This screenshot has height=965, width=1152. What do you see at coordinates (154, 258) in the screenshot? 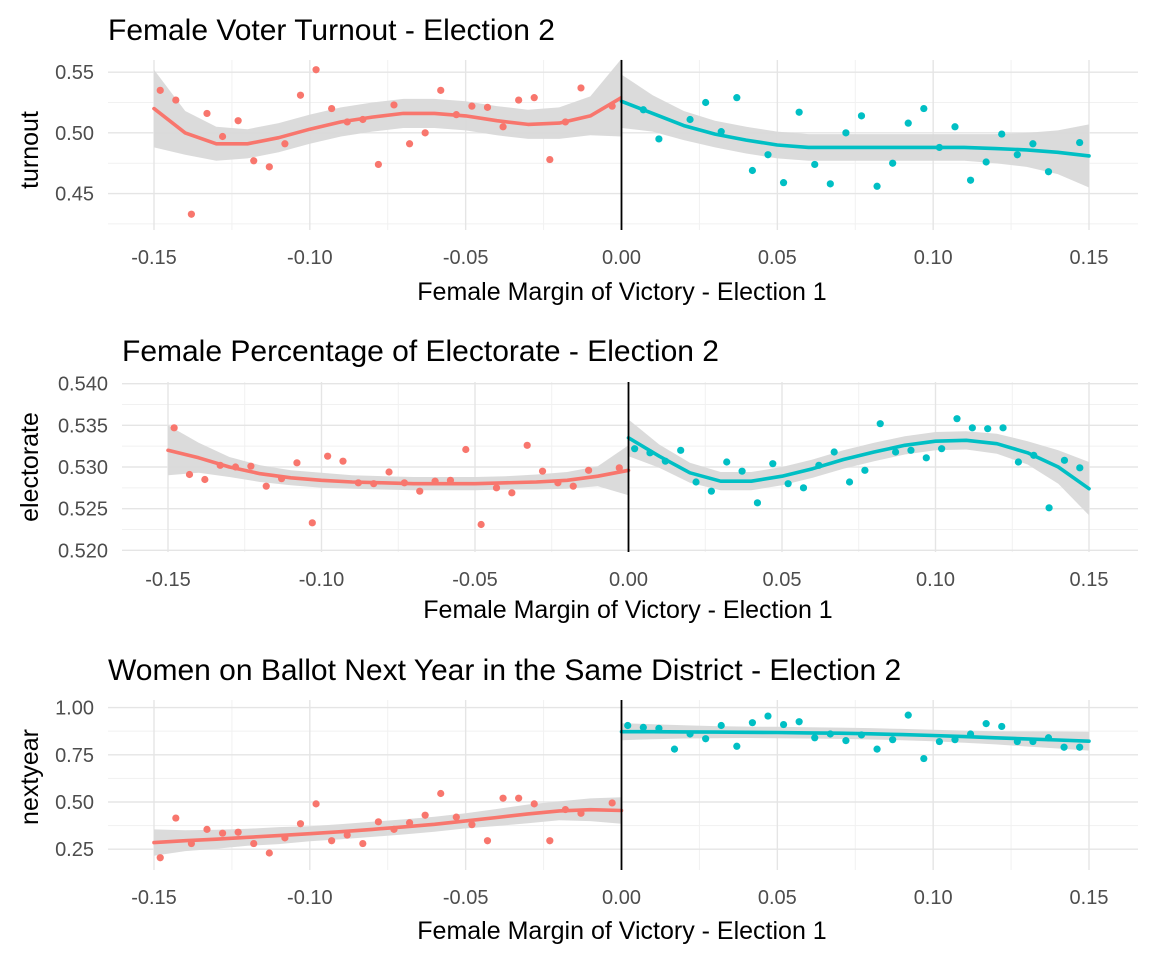
I see `turnout-x-tick-label: -0.15` at bounding box center [154, 258].